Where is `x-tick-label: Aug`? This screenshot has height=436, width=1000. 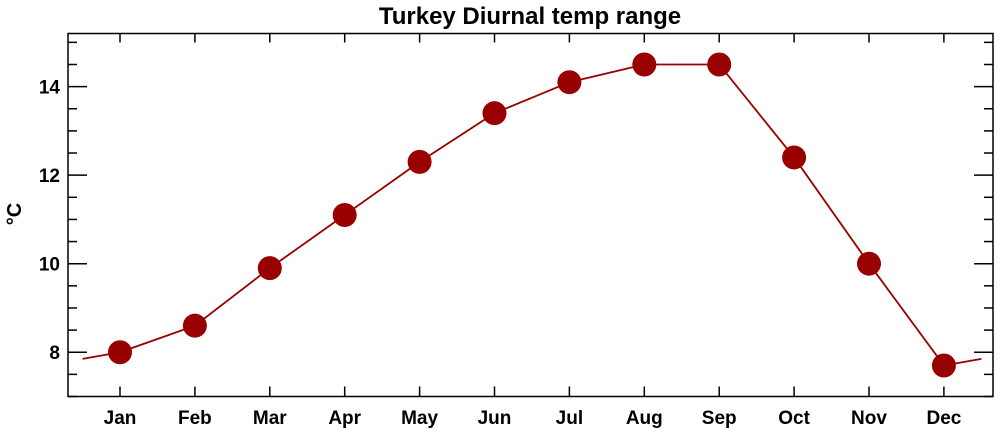 x-tick-label: Aug is located at coordinates (644, 418).